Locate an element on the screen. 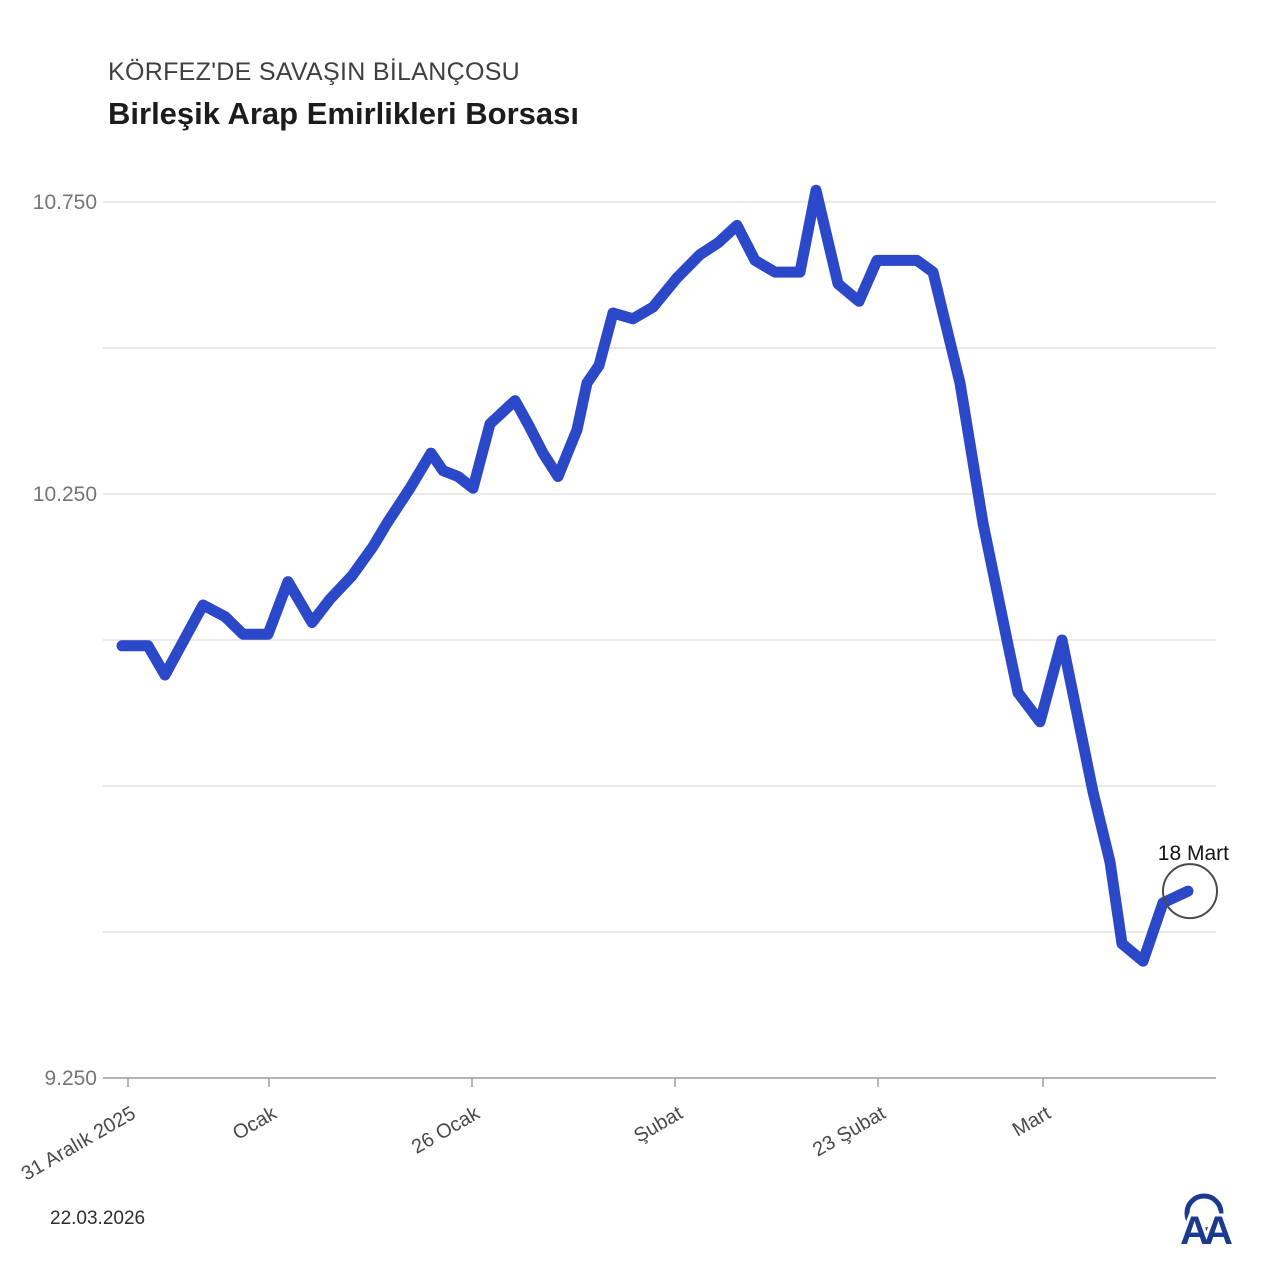  y-tick-label: 10.750 is located at coordinates (65, 202).